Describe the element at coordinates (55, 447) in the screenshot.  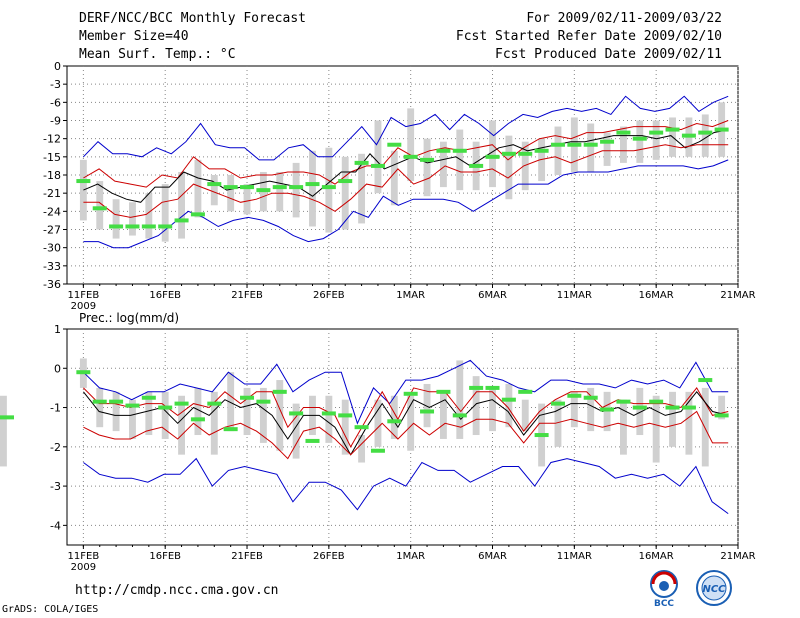
I see `c2-y-tick-label: -2` at that location.